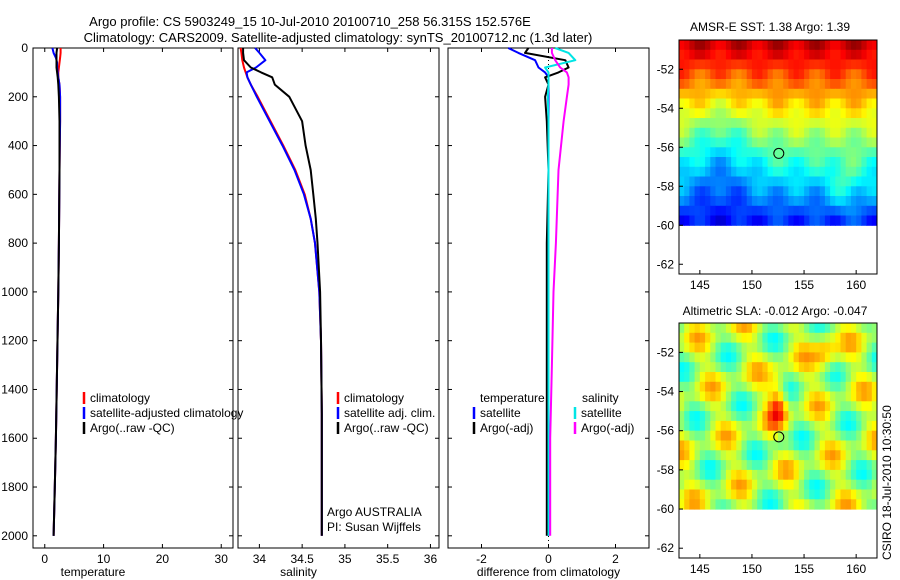  What do you see at coordinates (18, 97) in the screenshot?
I see `depth-tick-label: 200` at bounding box center [18, 97].